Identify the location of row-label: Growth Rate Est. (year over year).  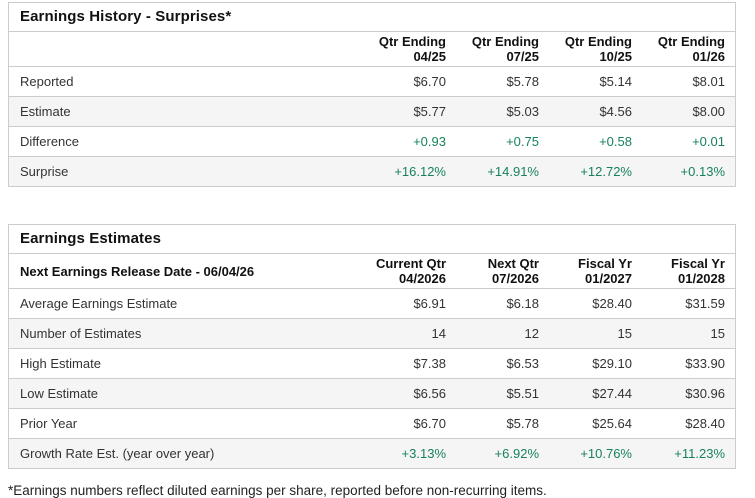
(117, 453).